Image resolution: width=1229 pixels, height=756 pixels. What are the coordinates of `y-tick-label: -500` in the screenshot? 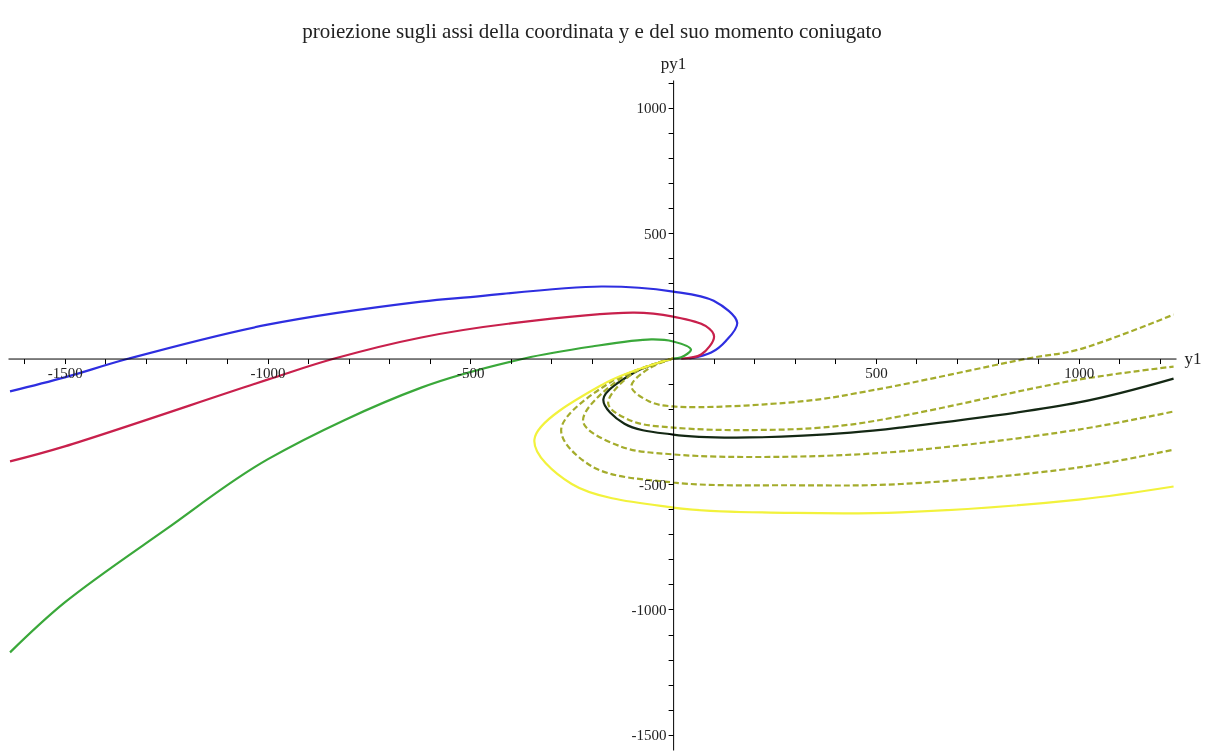 It's located at (653, 484).